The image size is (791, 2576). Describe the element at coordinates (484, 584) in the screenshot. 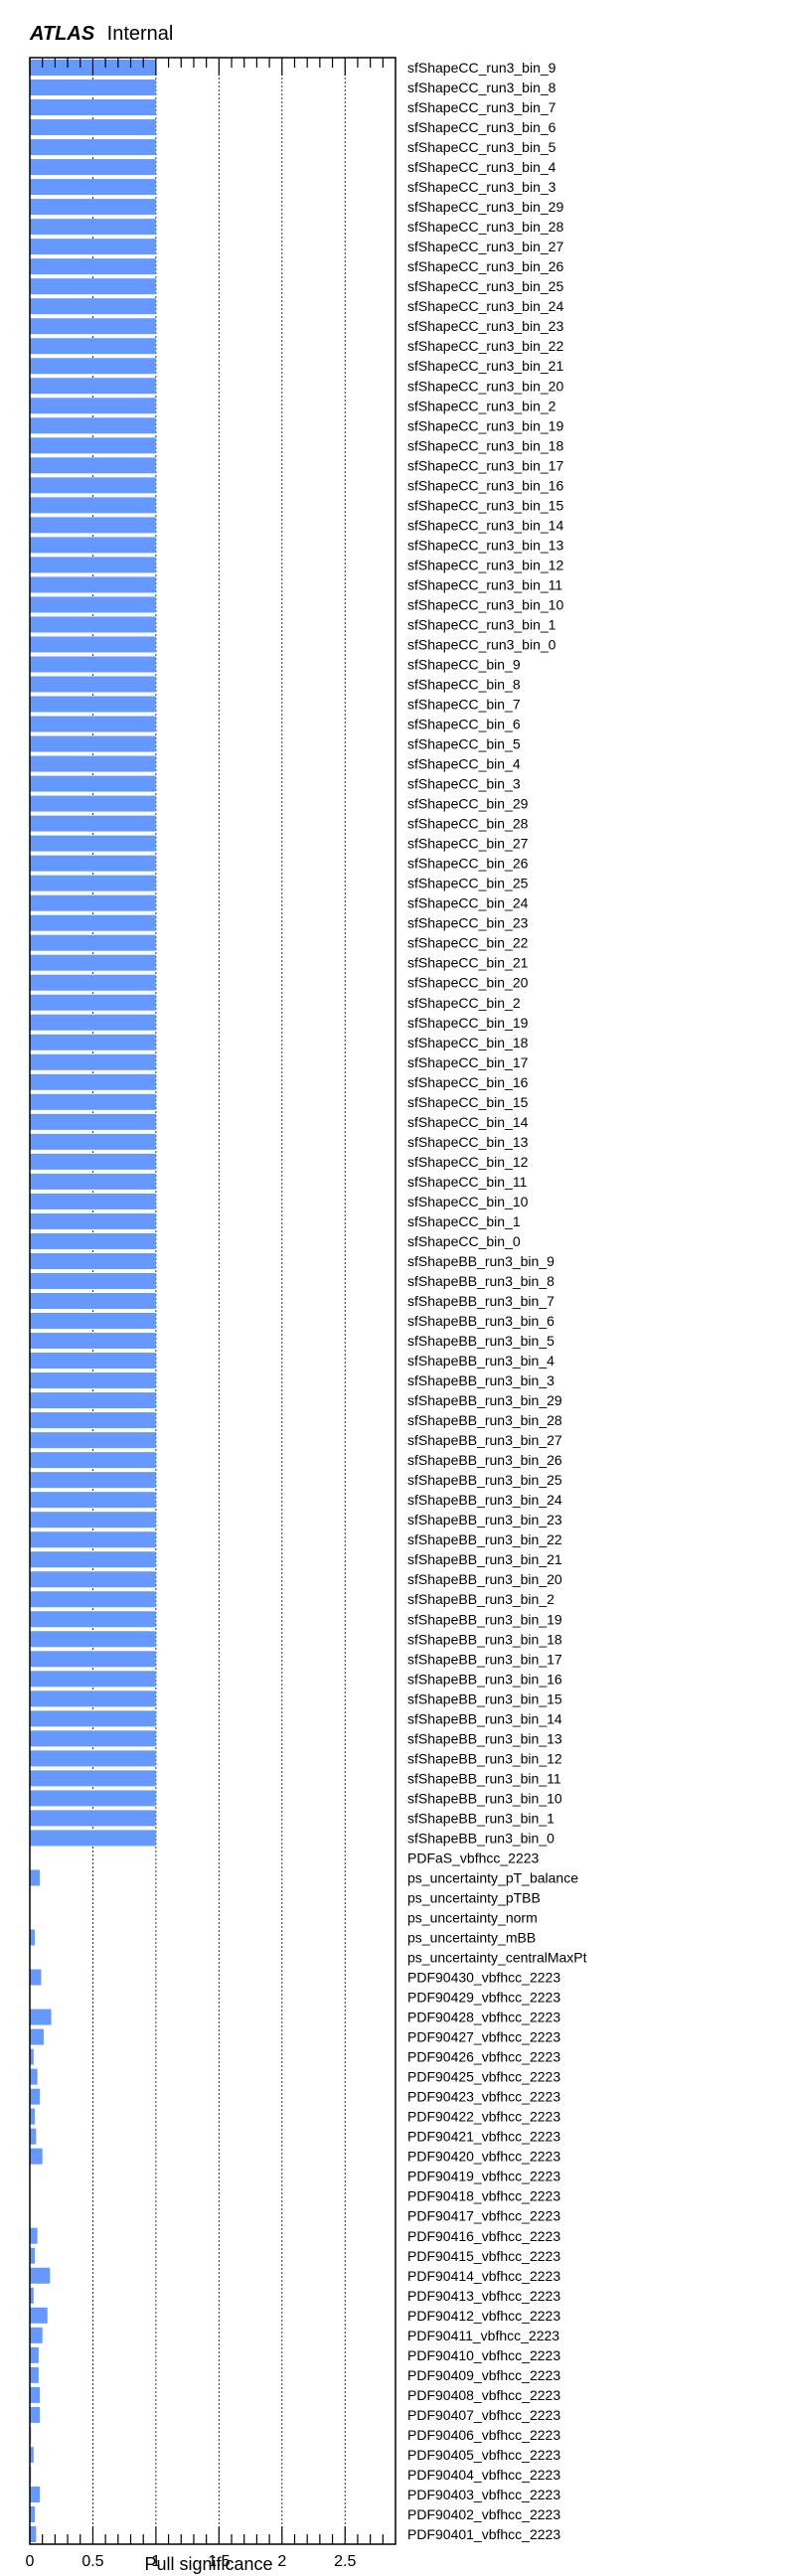

I see `category-label: sfShapeCC_run3_bin_11` at that location.